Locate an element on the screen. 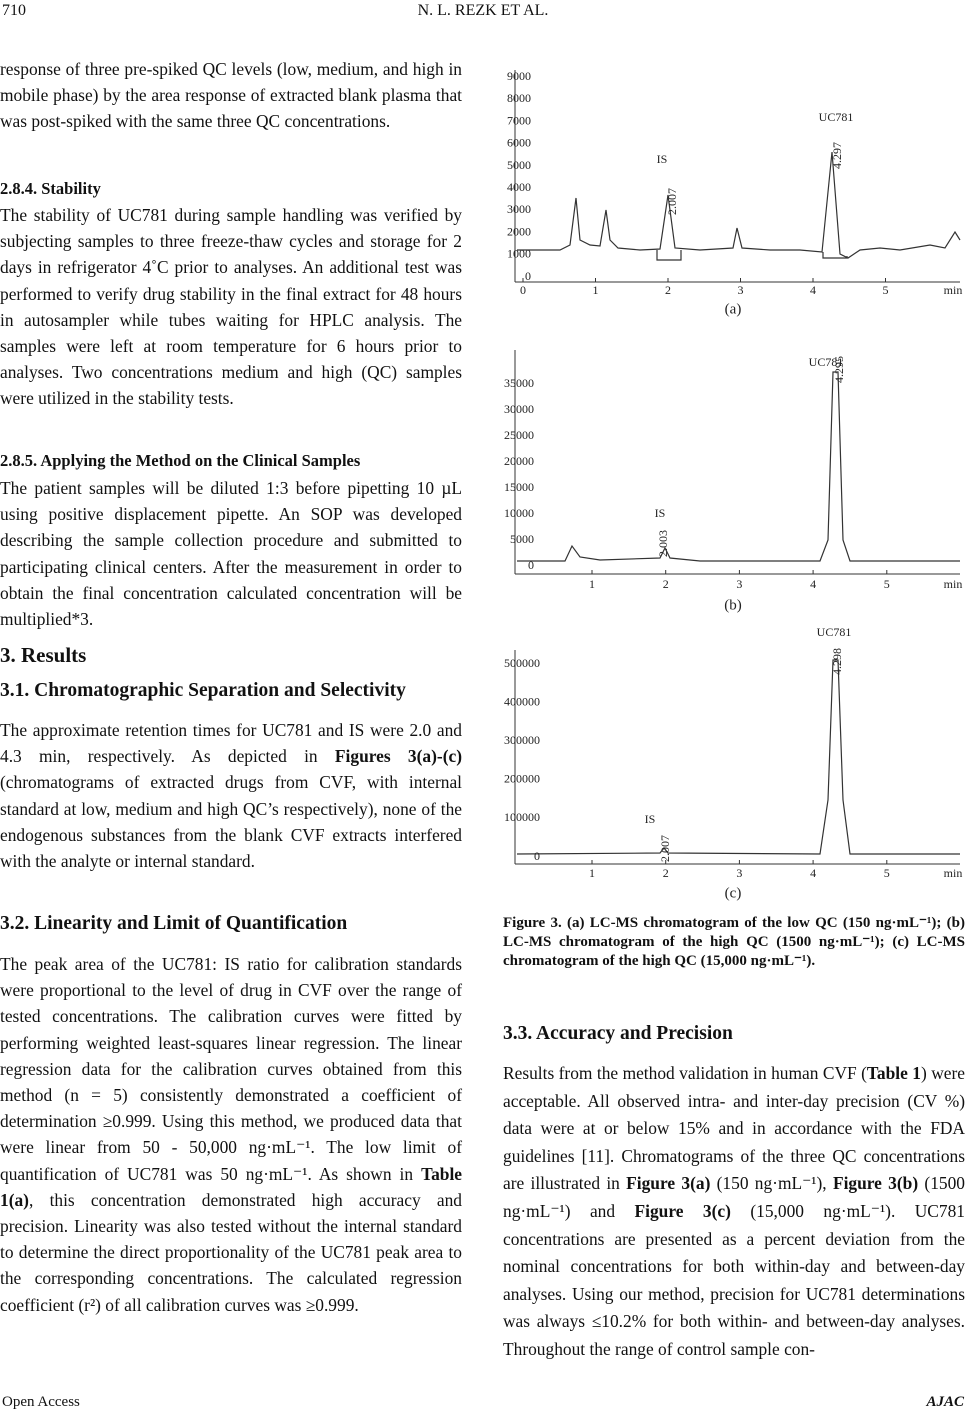 Image resolution: width=966 pixels, height=1414 pixels. bold-text: Figures 3(a)-(c) is located at coordinates (398, 756).